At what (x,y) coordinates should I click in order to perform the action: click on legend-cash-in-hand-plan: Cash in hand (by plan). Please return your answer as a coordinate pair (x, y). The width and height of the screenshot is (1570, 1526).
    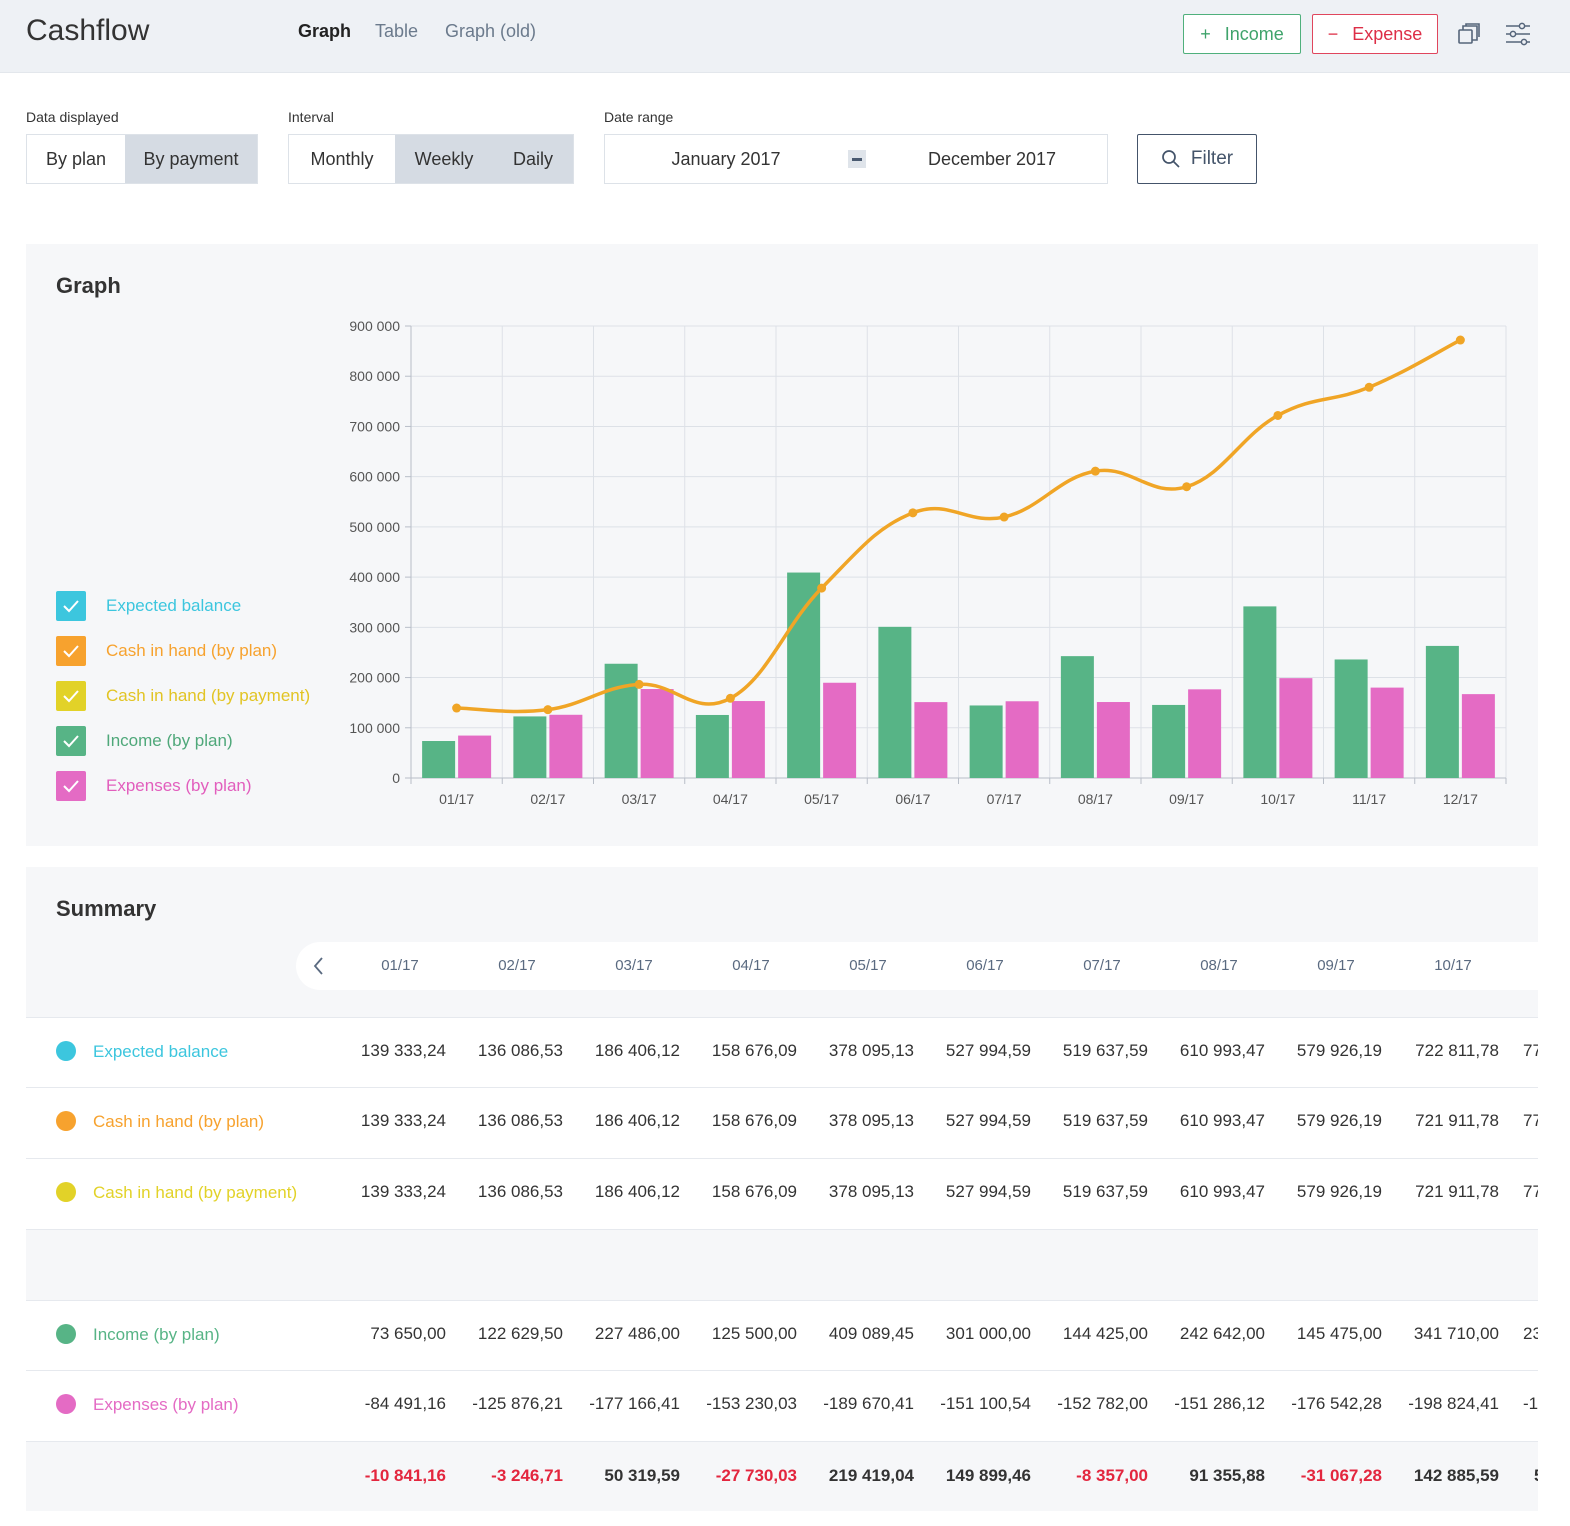
    Looking at the image, I should click on (166, 651).